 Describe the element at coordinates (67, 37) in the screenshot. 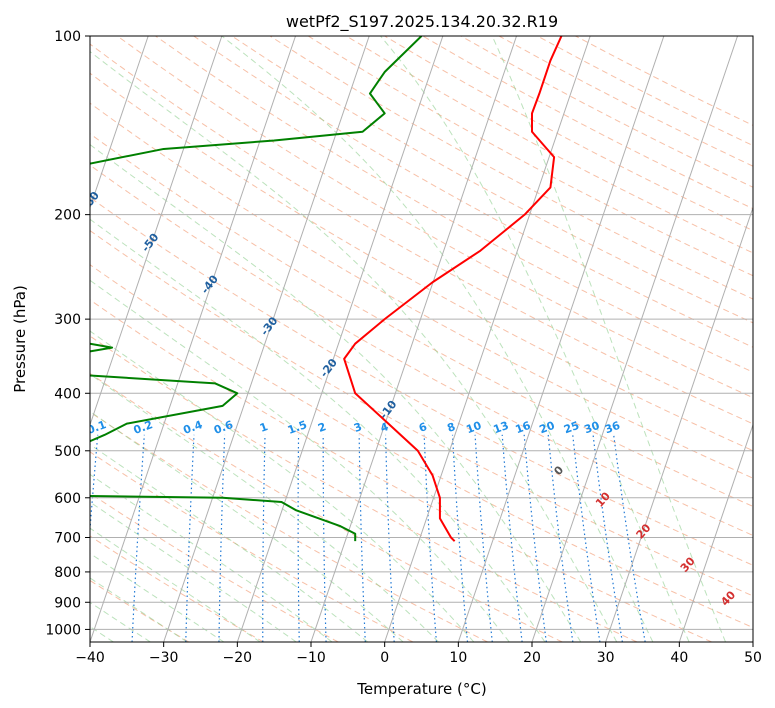

I see `y-tick-label: 100` at that location.